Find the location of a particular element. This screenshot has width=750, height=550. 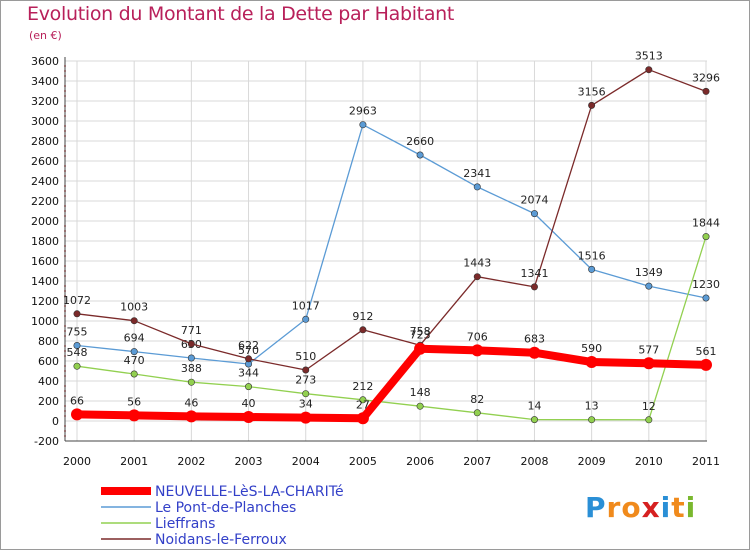

data-label: 755 is located at coordinates (77, 332).